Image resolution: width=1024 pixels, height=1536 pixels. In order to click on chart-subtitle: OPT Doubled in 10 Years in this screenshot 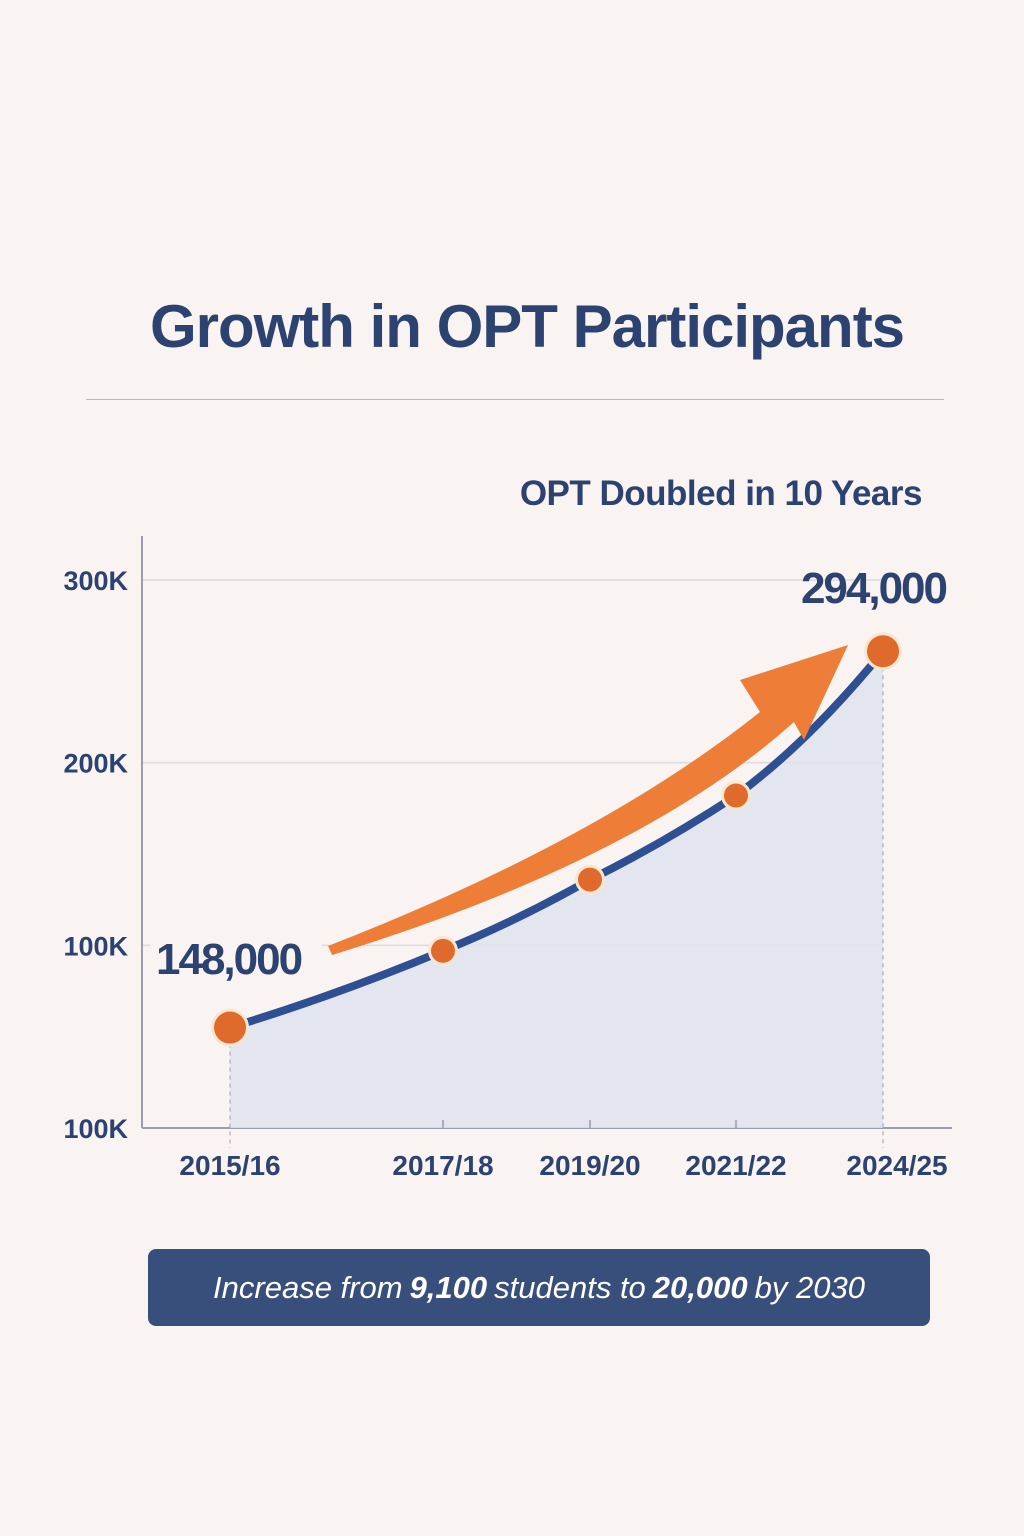, I will do `click(721, 493)`.